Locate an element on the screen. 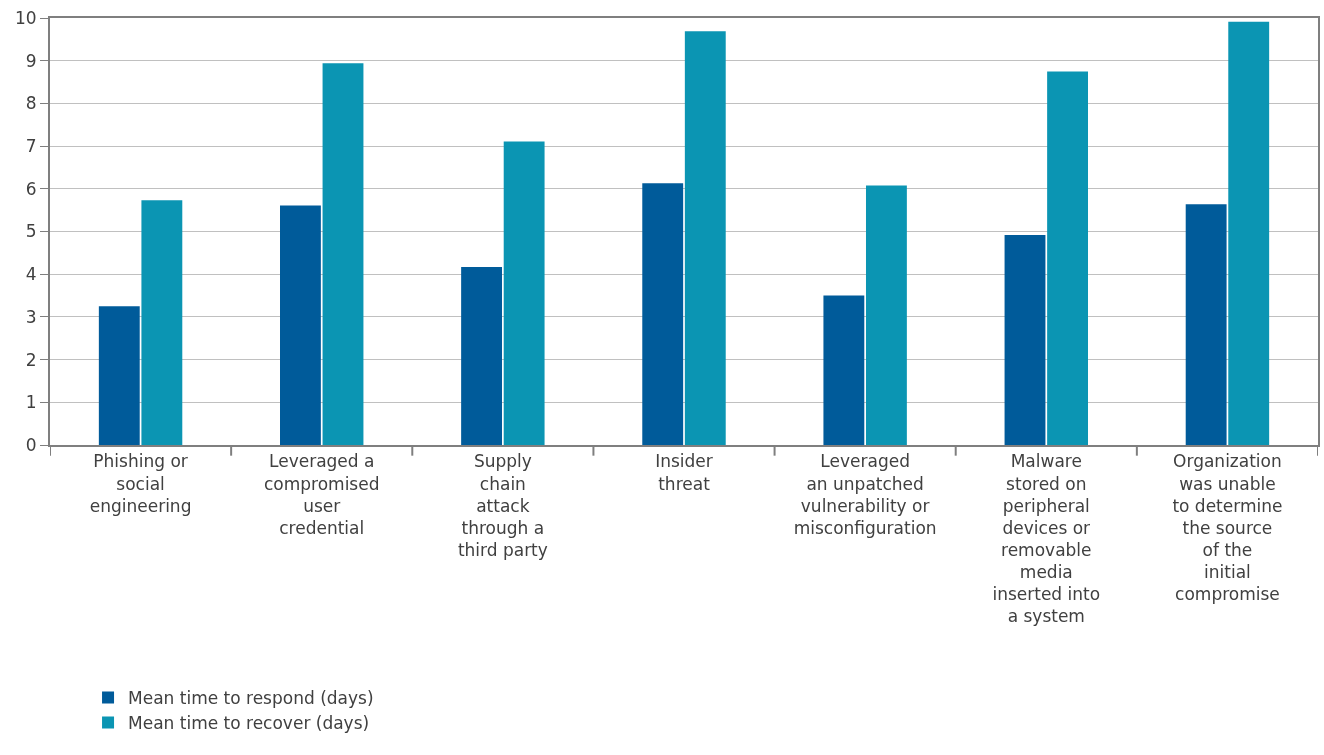 This screenshot has width=1324, height=755. y-tick-label: 9 is located at coordinates (31, 60).